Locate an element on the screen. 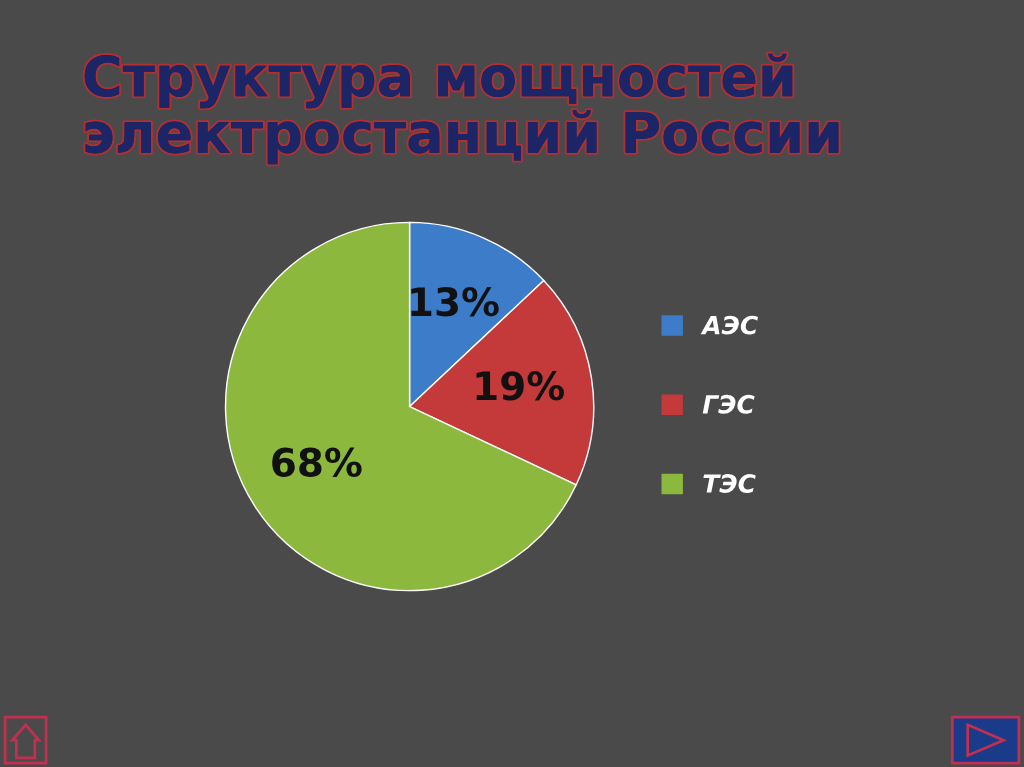  legend-label: АЭС is located at coordinates (729, 325).